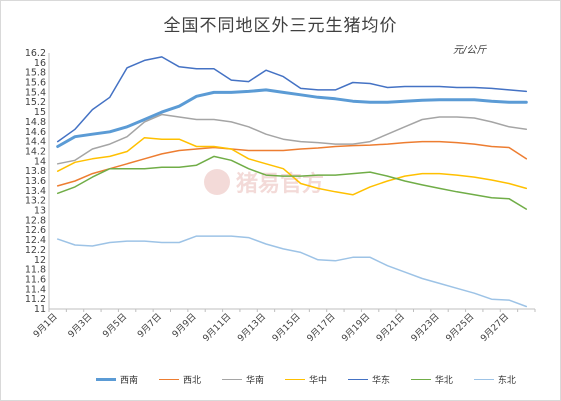 This screenshot has width=561, height=401. I want to click on y-tick-label: 11.8, so click(35, 270).